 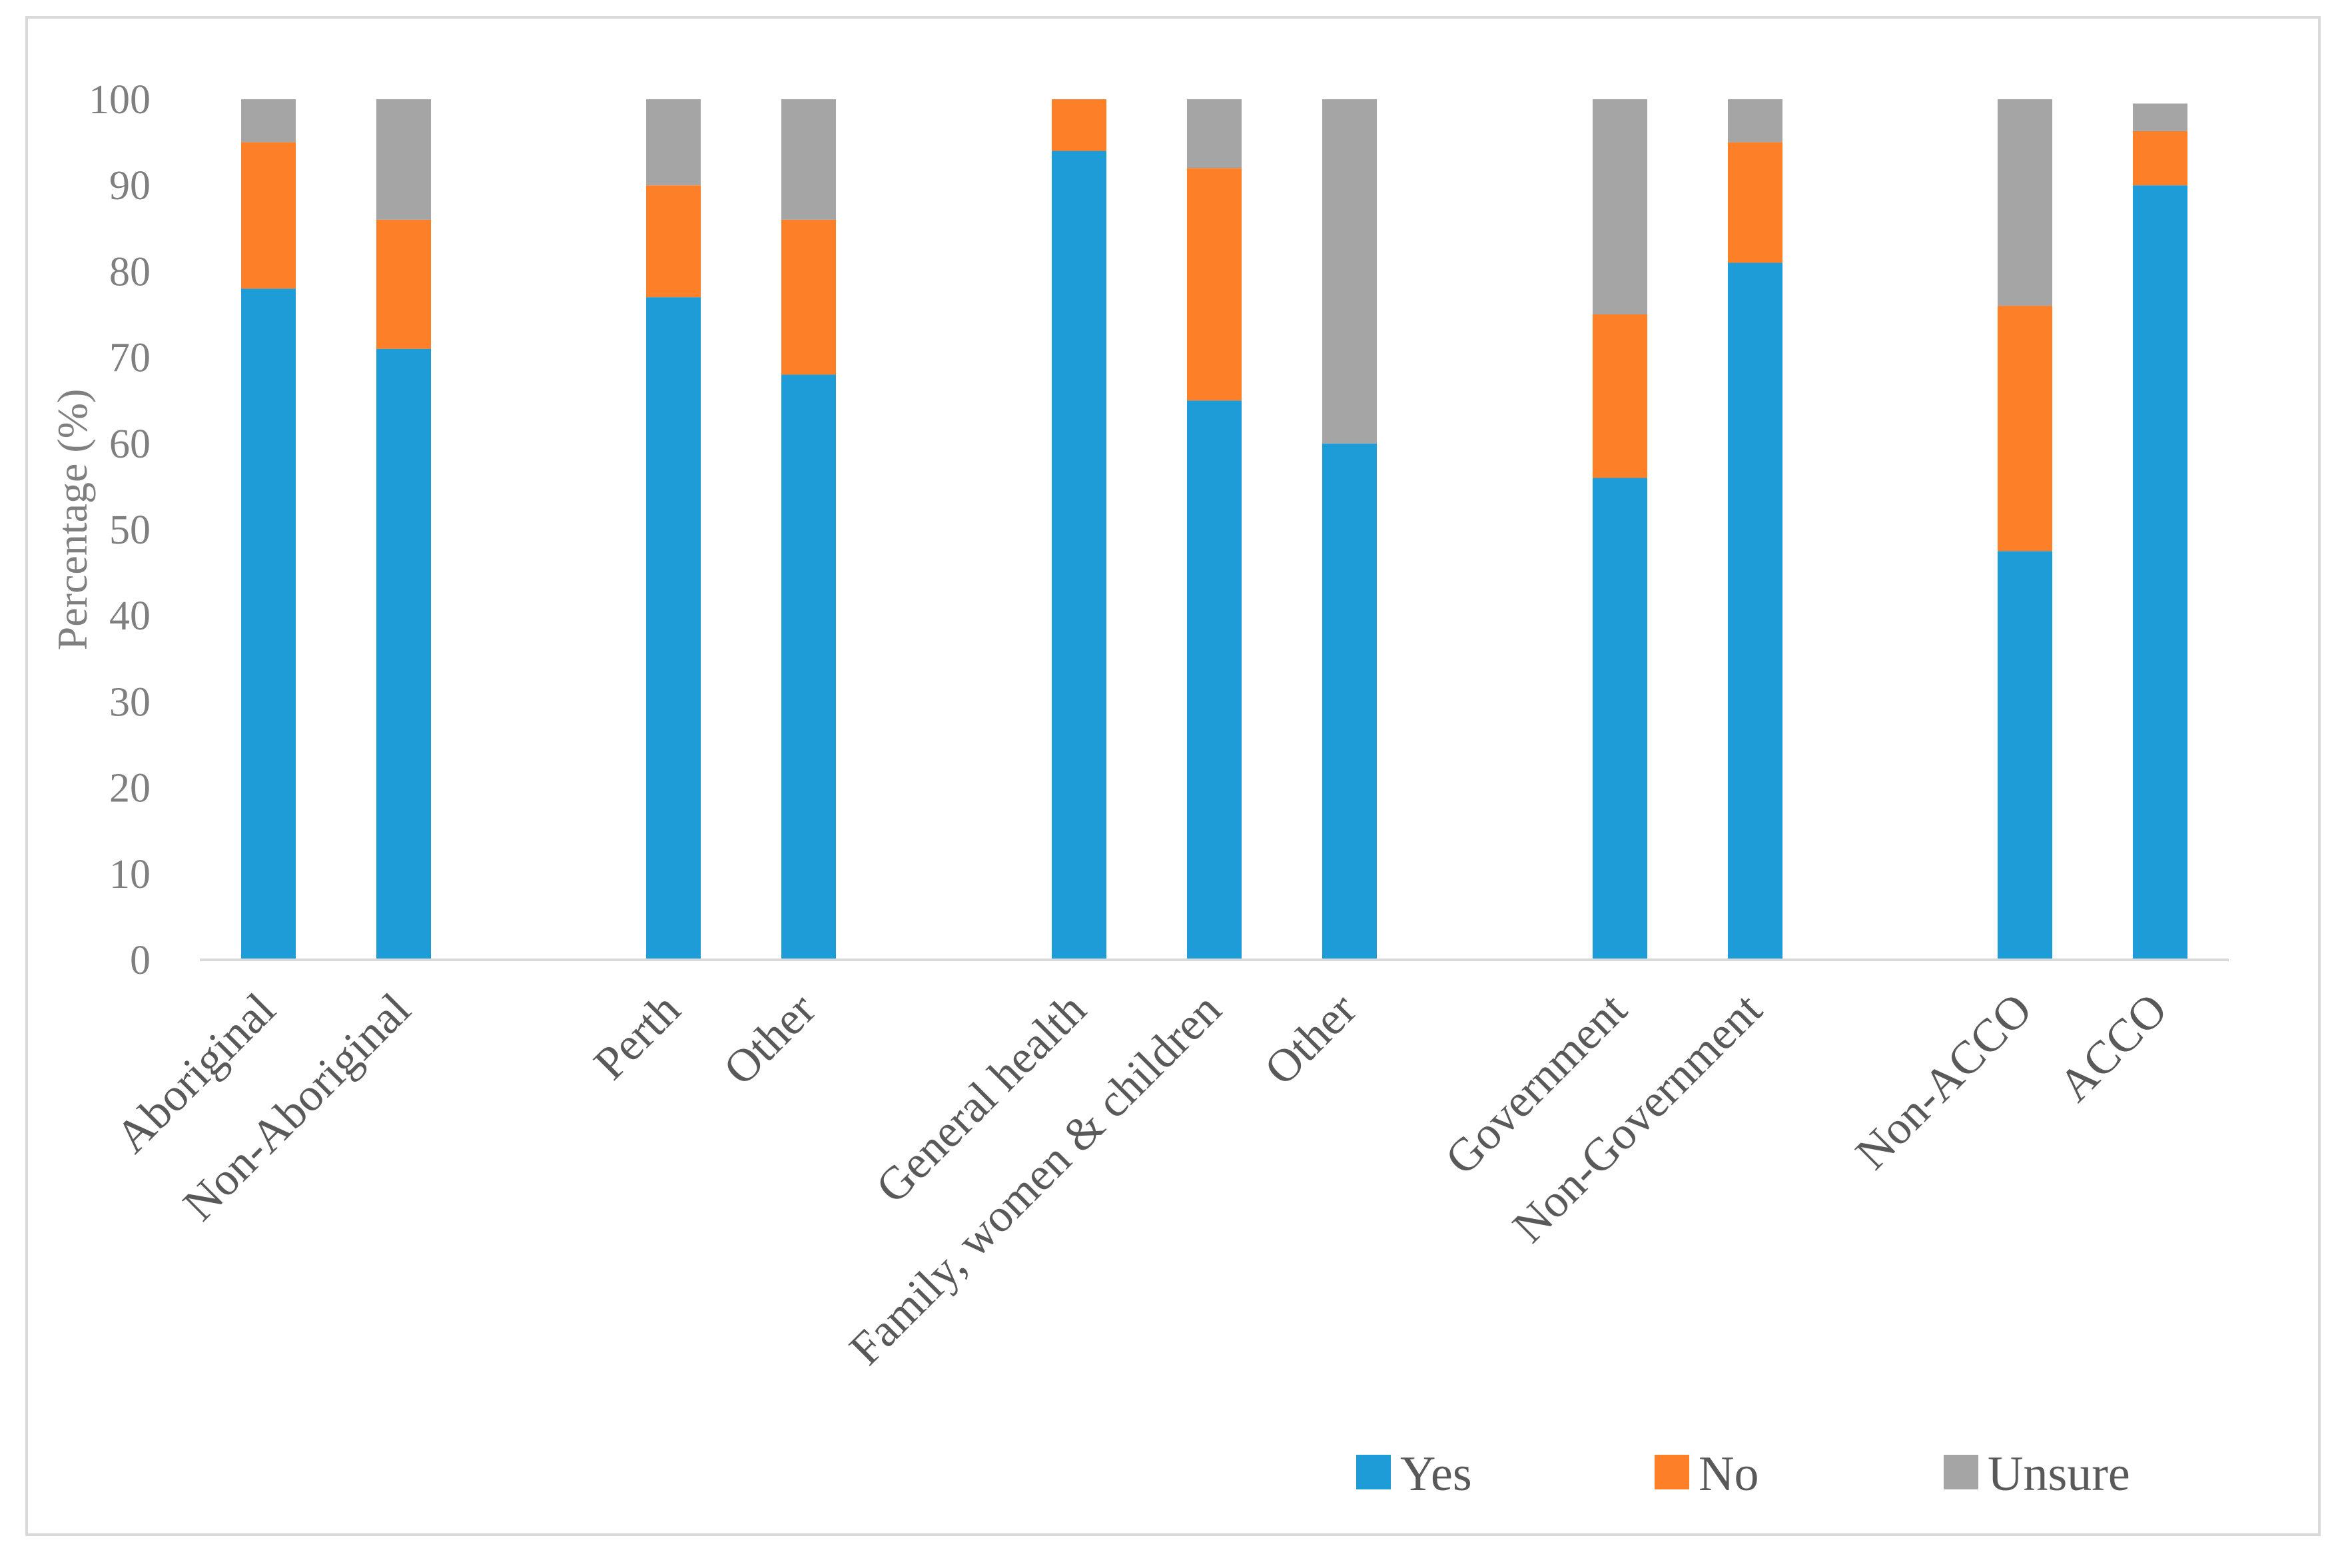 What do you see at coordinates (297, 1107) in the screenshot?
I see `x-category-label-2: Non-Aboriginal` at bounding box center [297, 1107].